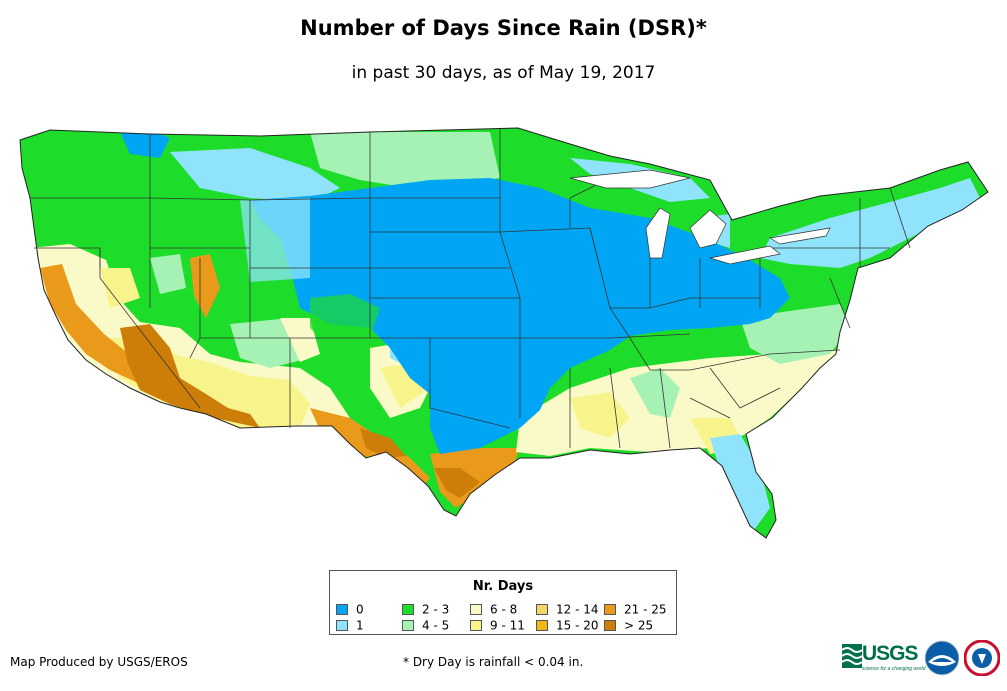 The image size is (1007, 691). What do you see at coordinates (577, 609) in the screenshot?
I see `legend-label: 12 - 14` at bounding box center [577, 609].